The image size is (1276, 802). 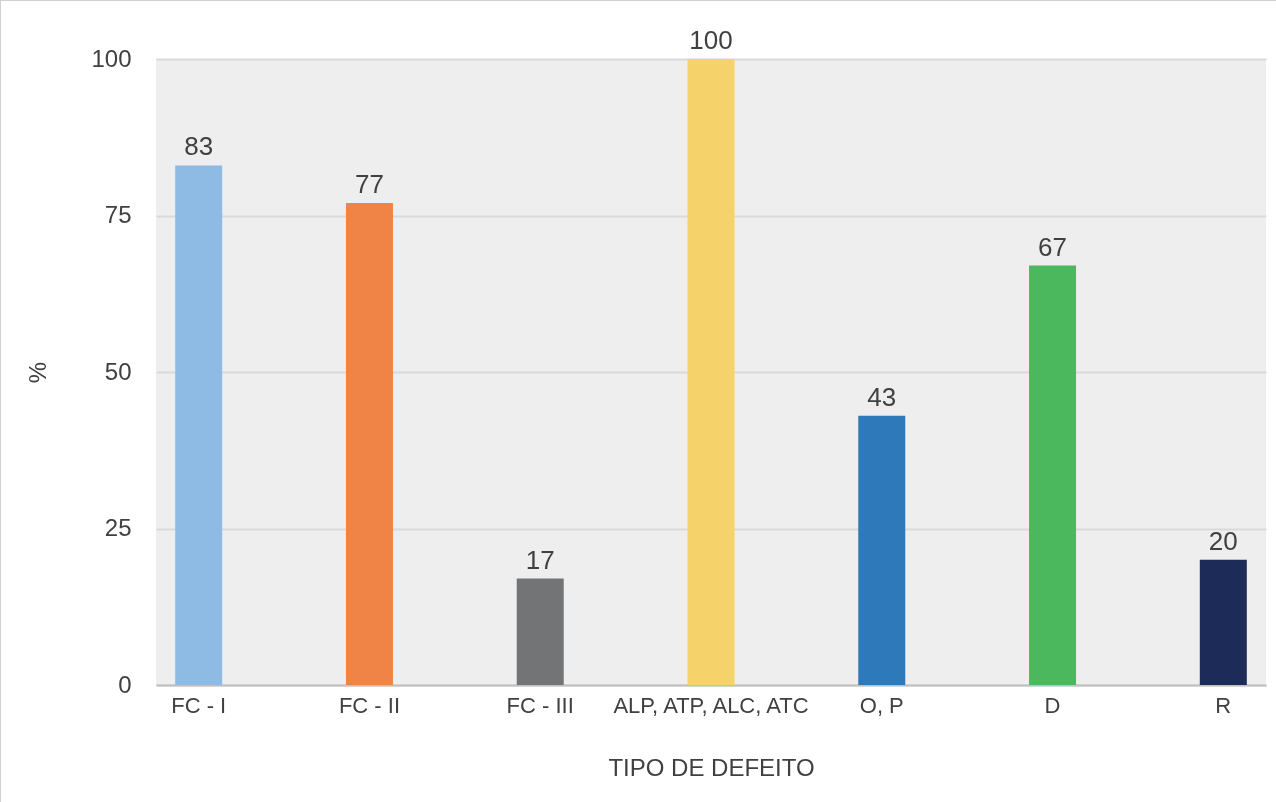 What do you see at coordinates (199, 146) in the screenshot?
I see `data-label: 83` at bounding box center [199, 146].